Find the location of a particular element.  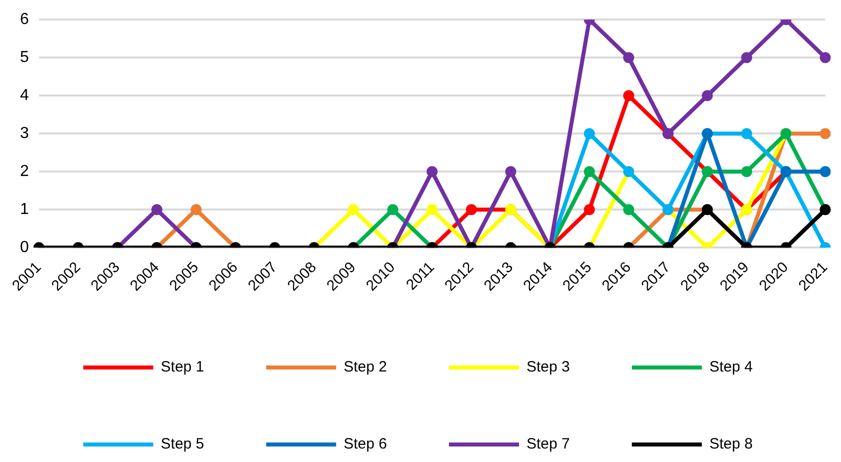

legend-label: Step 1 is located at coordinates (182, 367).